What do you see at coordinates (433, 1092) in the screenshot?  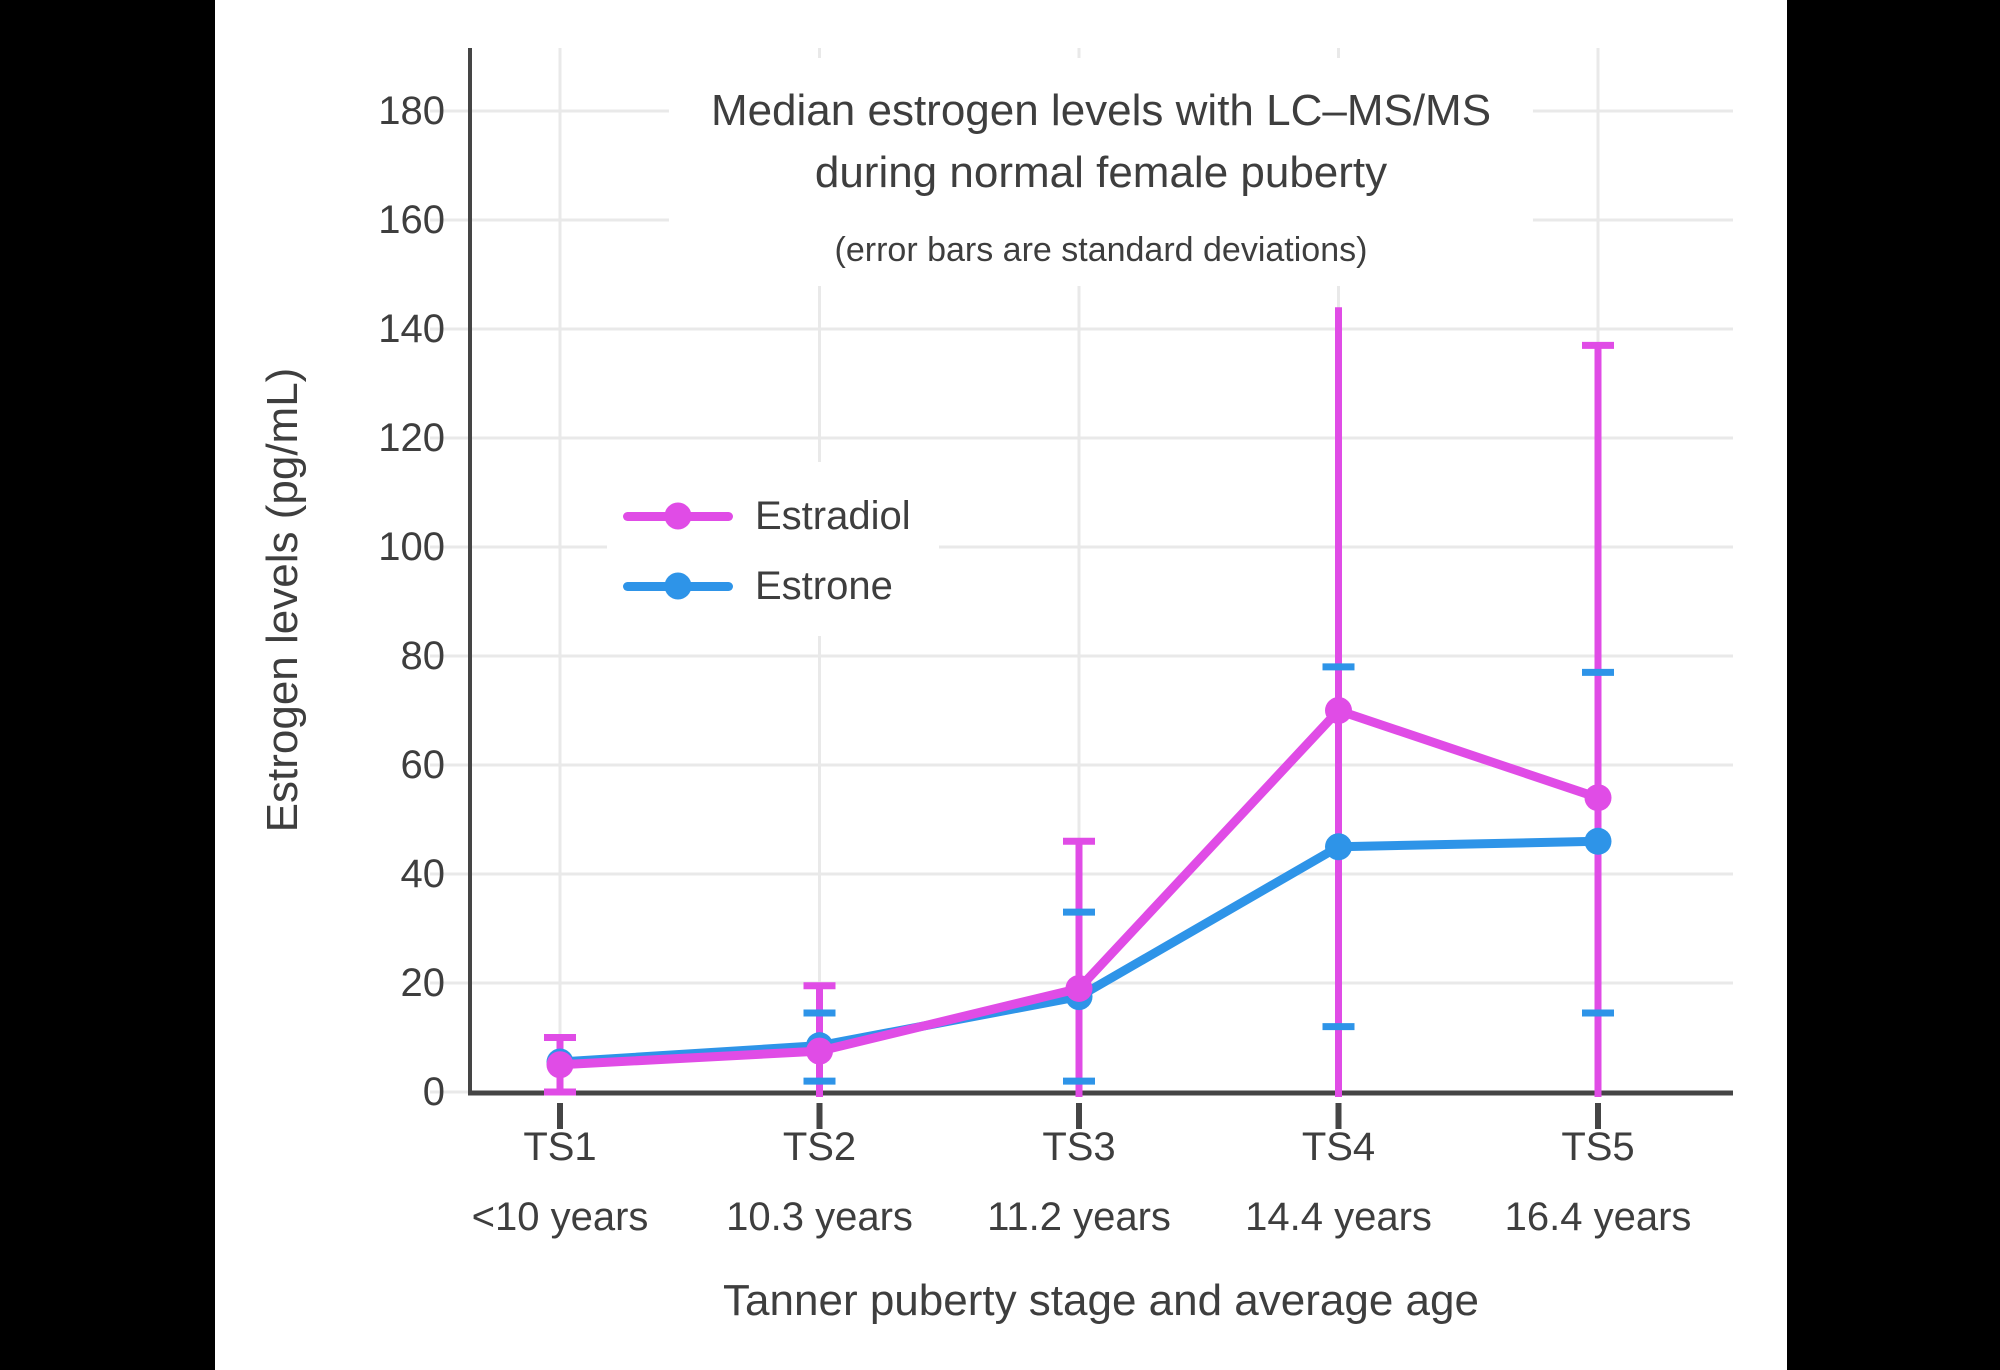 I see `y-tick-label: 0` at bounding box center [433, 1092].